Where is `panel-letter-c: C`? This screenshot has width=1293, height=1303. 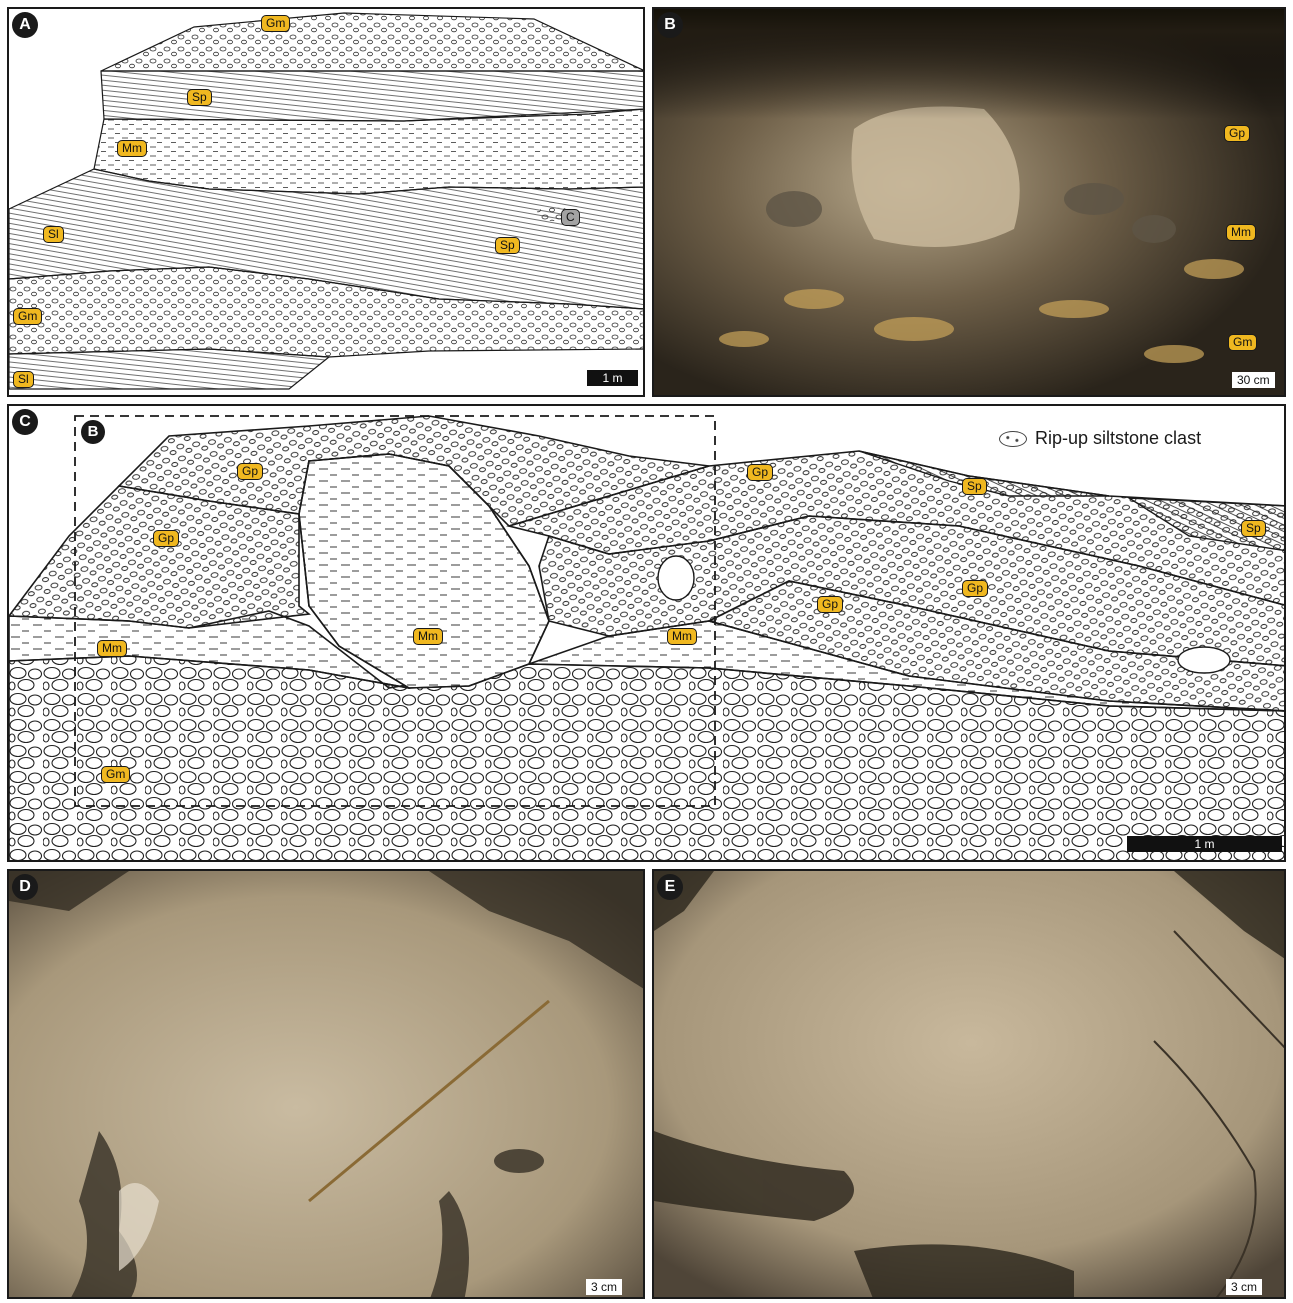 panel-letter-c: C is located at coordinates (25, 422).